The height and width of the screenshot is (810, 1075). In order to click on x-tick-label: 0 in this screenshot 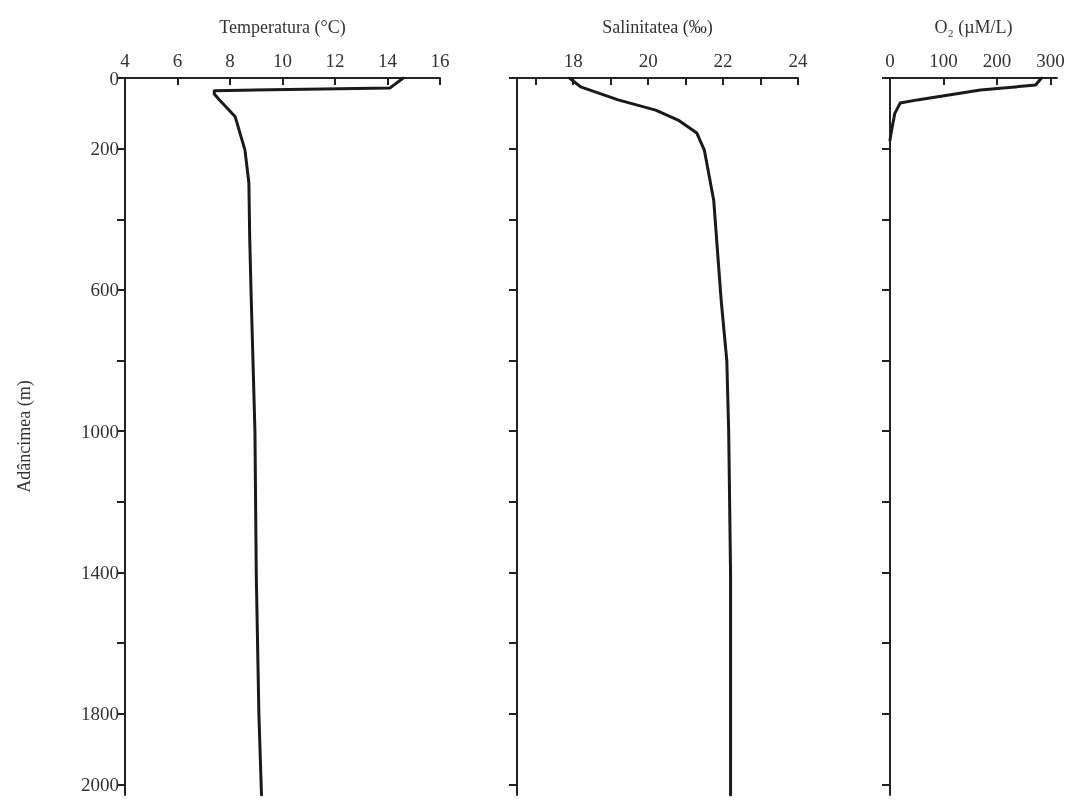, I will do `click(890, 60)`.